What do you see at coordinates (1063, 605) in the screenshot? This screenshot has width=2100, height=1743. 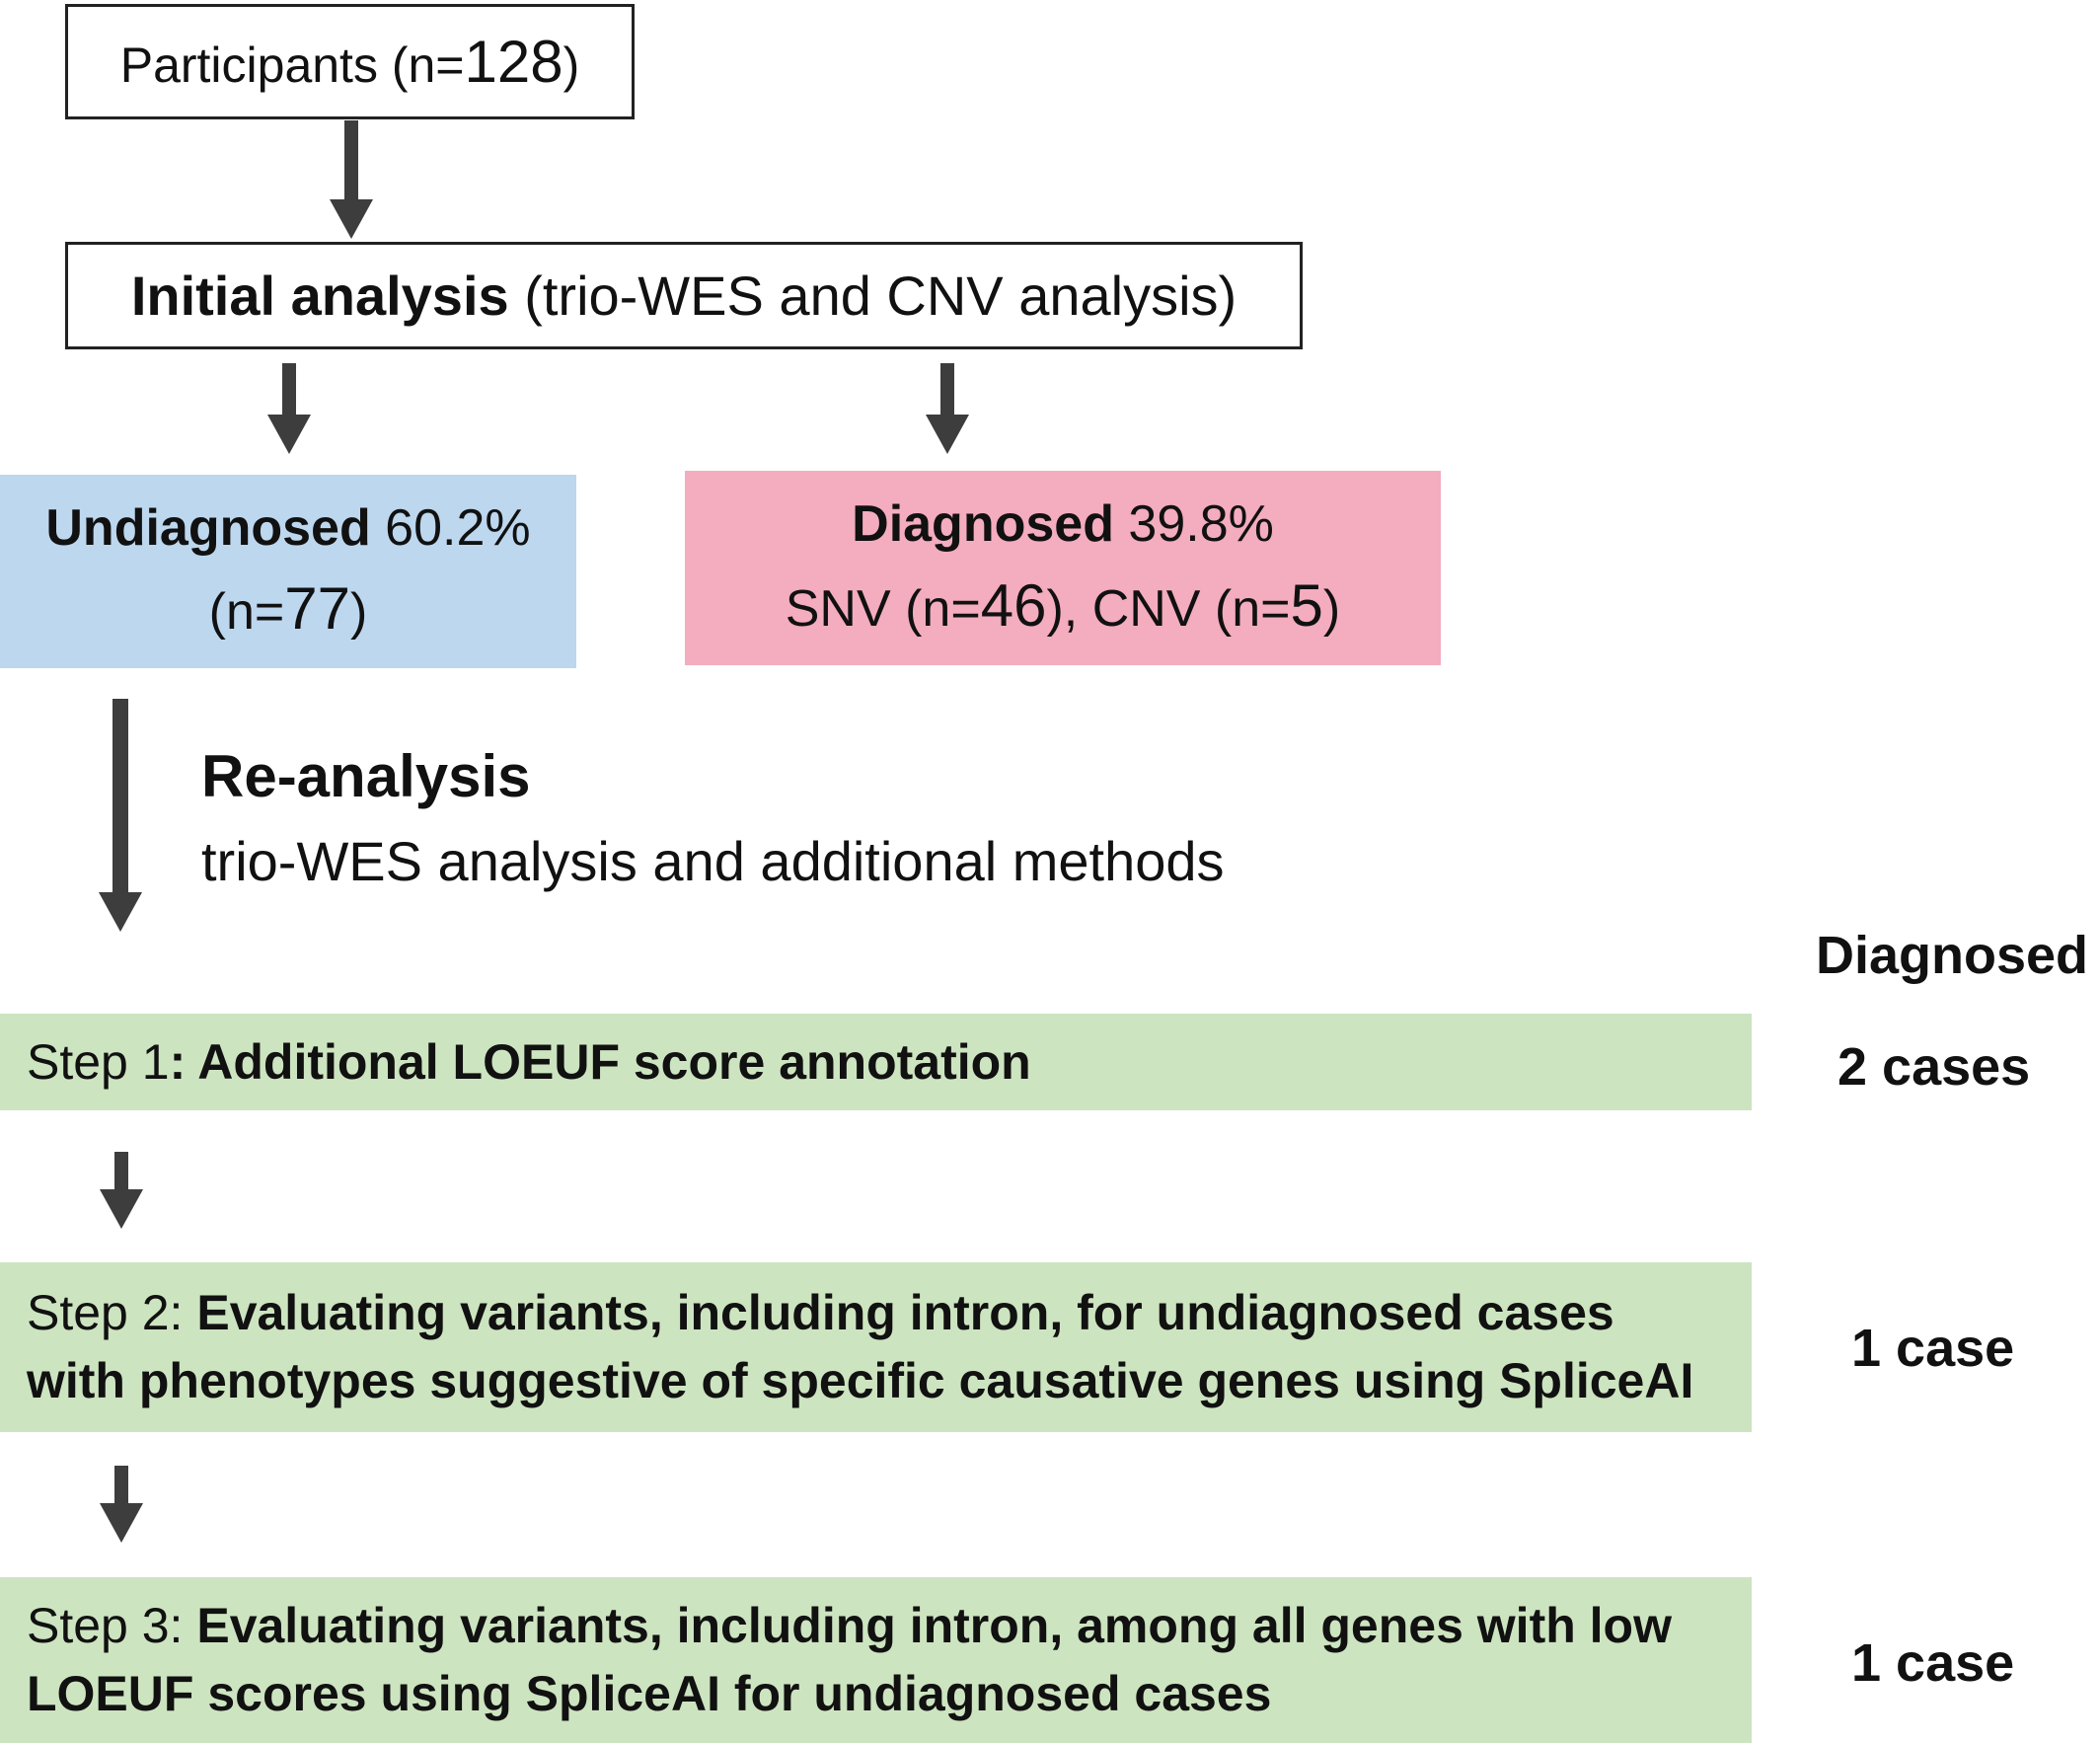 I see `diagnosed-breakdown: SNV (n=46), CNV (n=5)` at bounding box center [1063, 605].